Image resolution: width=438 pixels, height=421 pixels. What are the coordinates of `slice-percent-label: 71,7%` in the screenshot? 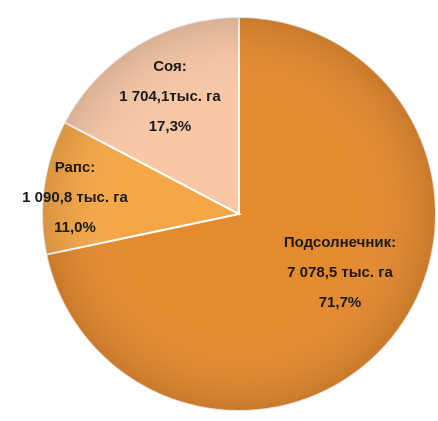 It's located at (340, 302).